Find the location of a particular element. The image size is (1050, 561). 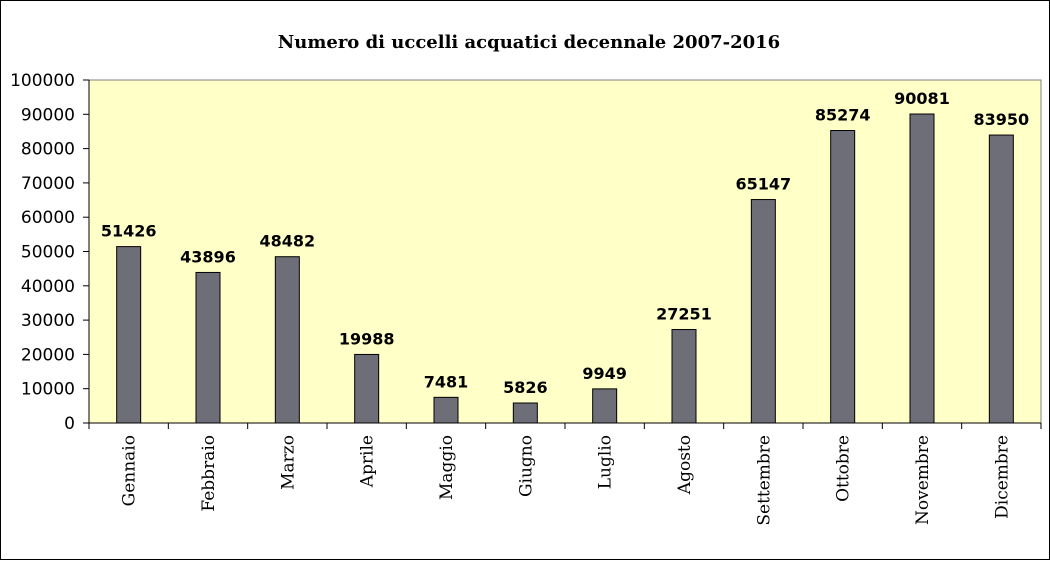

data-label: 9949 is located at coordinates (604, 373).